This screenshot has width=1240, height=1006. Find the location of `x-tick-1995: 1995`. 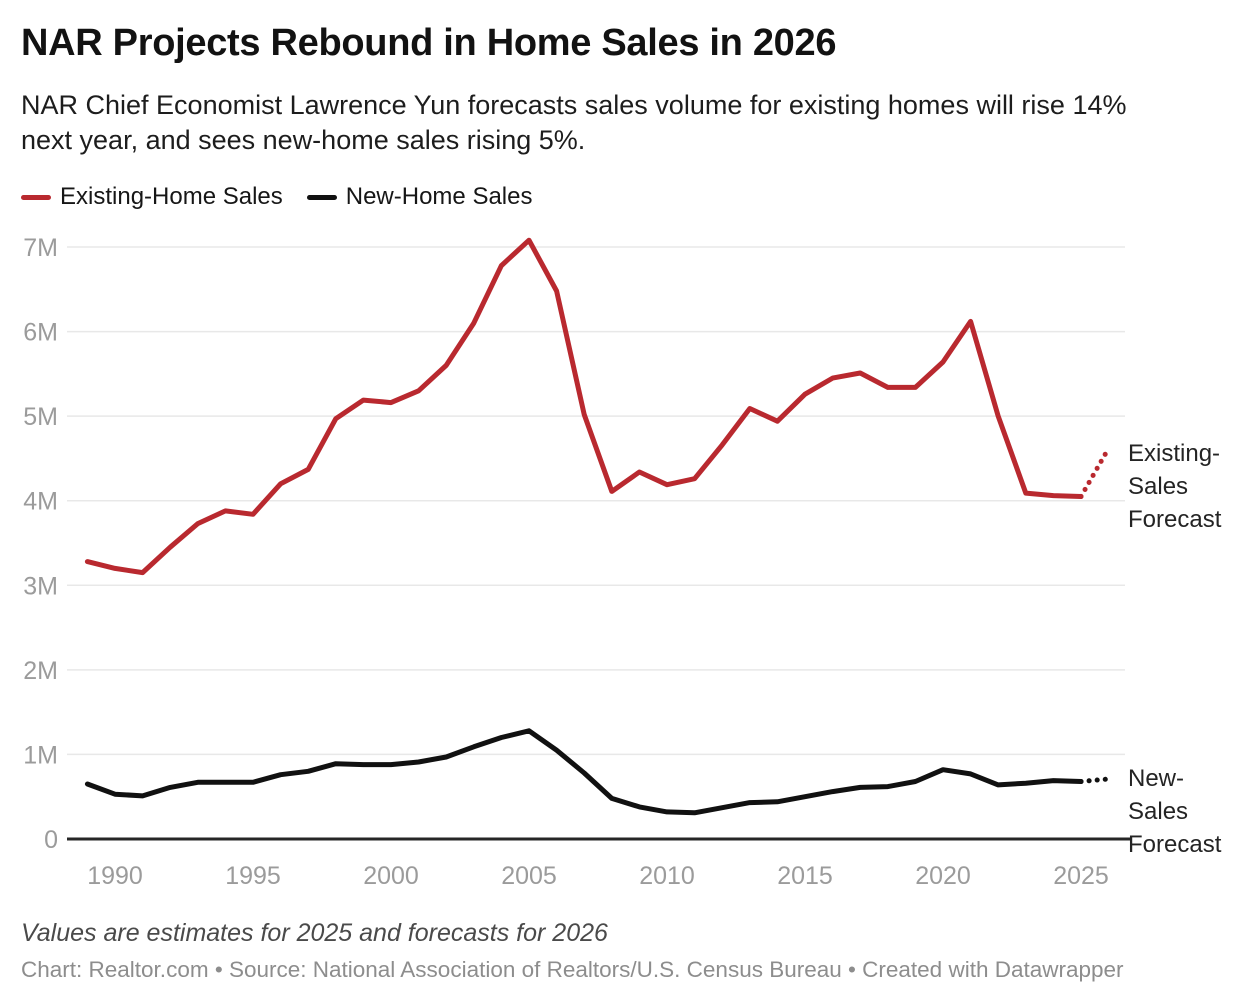

x-tick-1995: 1995 is located at coordinates (253, 876).